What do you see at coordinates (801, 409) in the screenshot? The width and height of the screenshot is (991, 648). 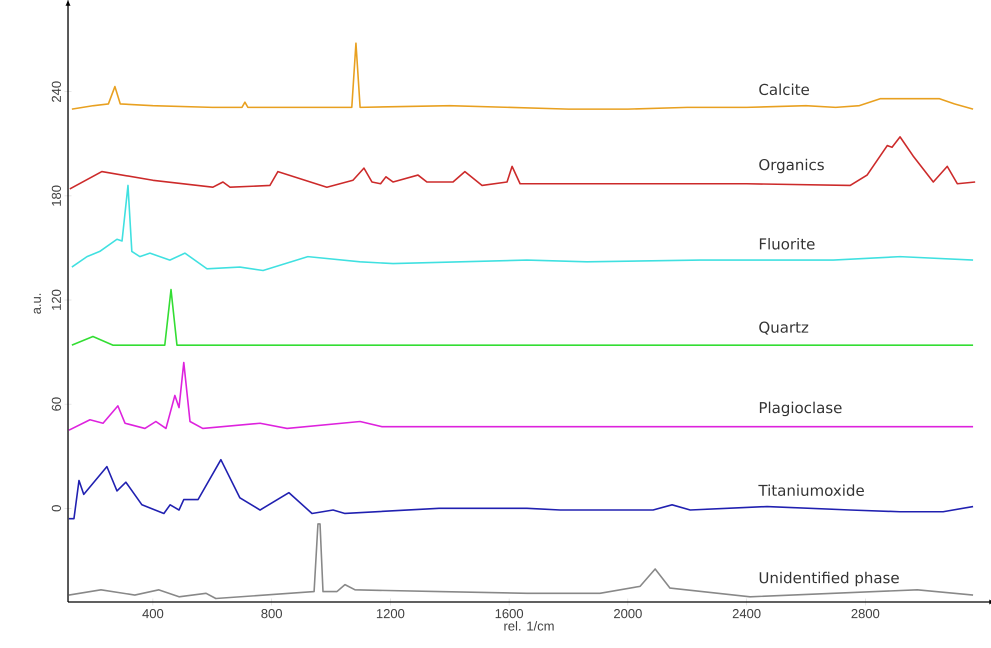 I see `series-label: Plagioclase` at bounding box center [801, 409].